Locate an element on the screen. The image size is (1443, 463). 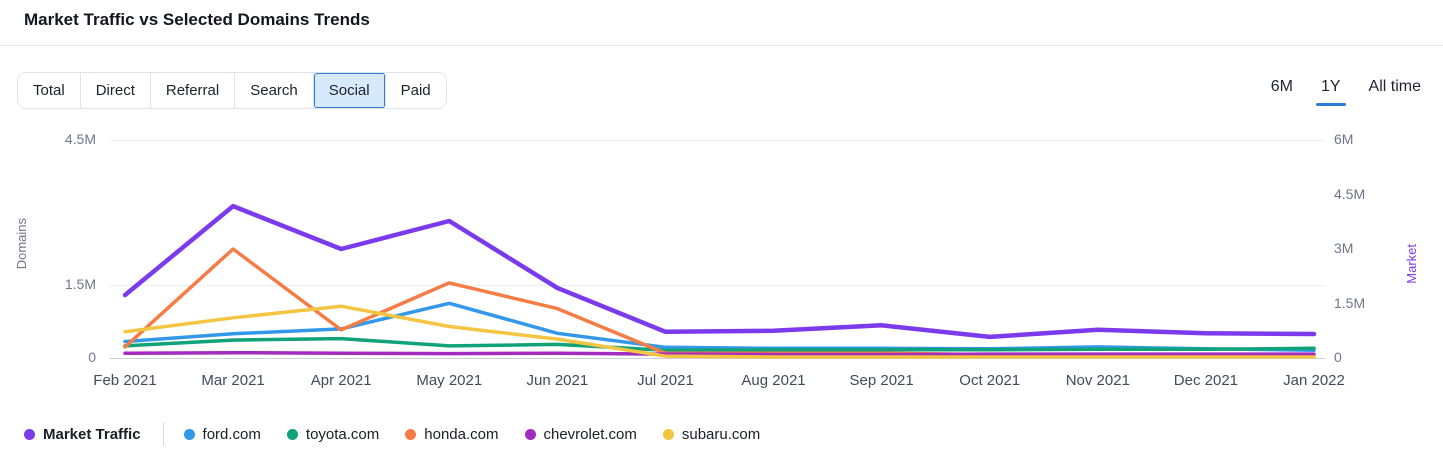
x-tick-label: Nov 2021 is located at coordinates (1097, 380).